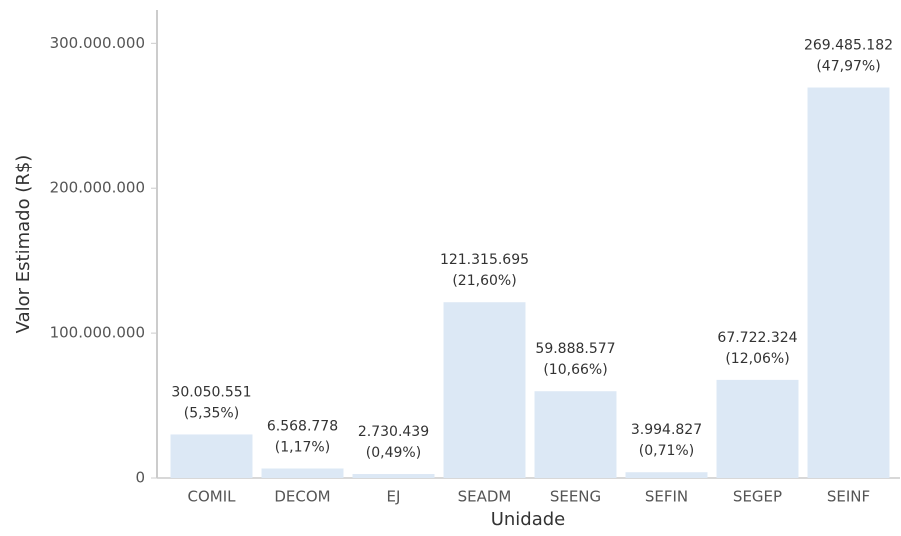 The width and height of the screenshot is (901, 536). I want to click on share-label: (5,35%), so click(211, 413).